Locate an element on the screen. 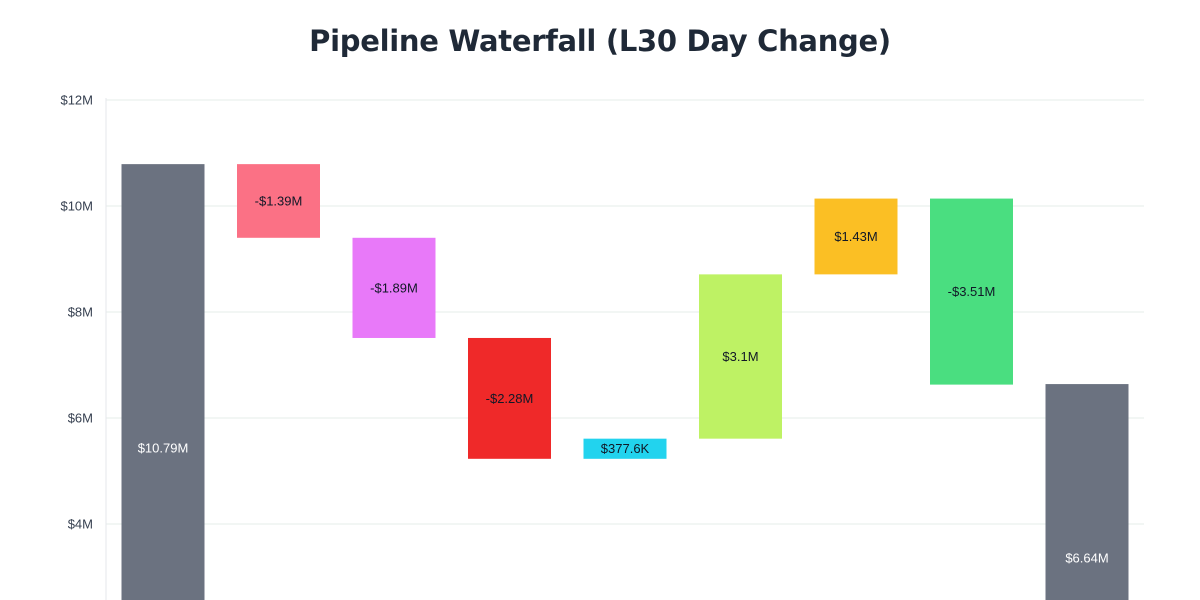 The image size is (1200, 600). bar-value-label: $377.6K is located at coordinates (625, 448).